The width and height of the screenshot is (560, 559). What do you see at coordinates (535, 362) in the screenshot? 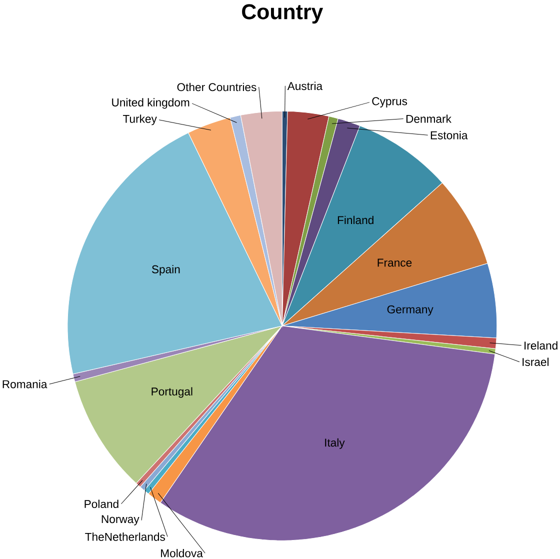
I see `slice-label: Israel` at bounding box center [535, 362].